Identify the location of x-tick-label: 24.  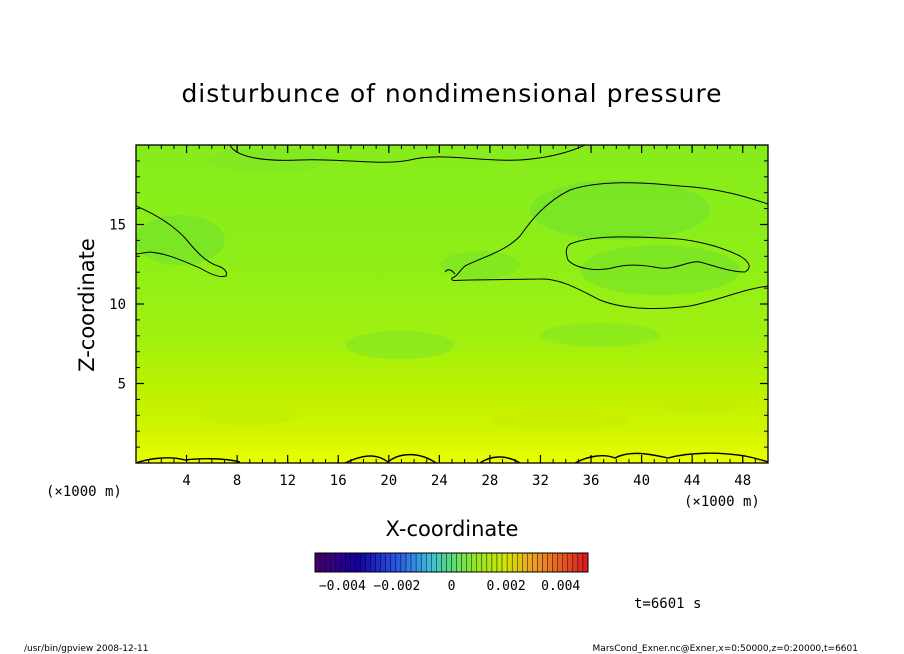
(439, 481).